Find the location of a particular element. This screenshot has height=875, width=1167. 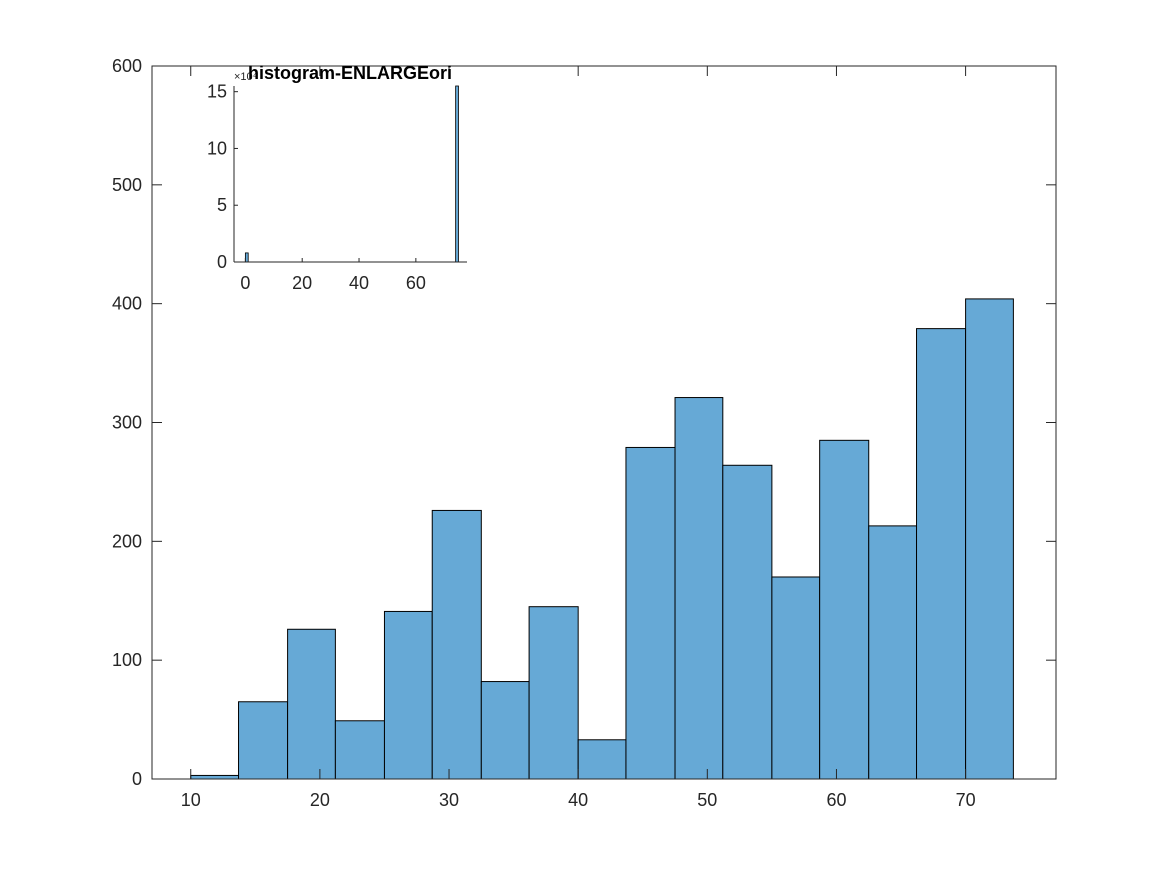

main-y-tick-label: 100 is located at coordinates (127, 660).